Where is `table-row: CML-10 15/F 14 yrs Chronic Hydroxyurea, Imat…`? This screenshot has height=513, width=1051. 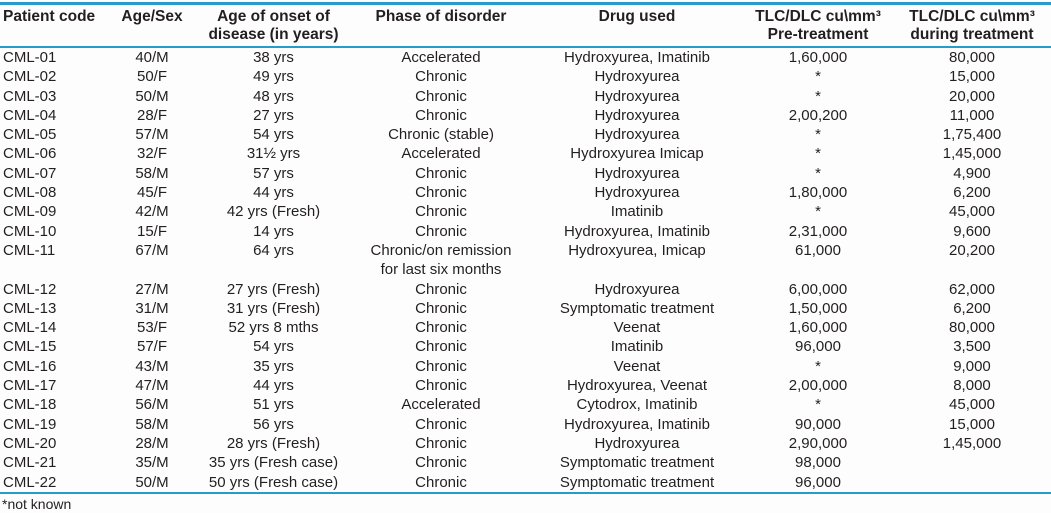
table-row: CML-10 15/F 14 yrs Chronic Hydroxyurea, Imat… is located at coordinates (525, 231).